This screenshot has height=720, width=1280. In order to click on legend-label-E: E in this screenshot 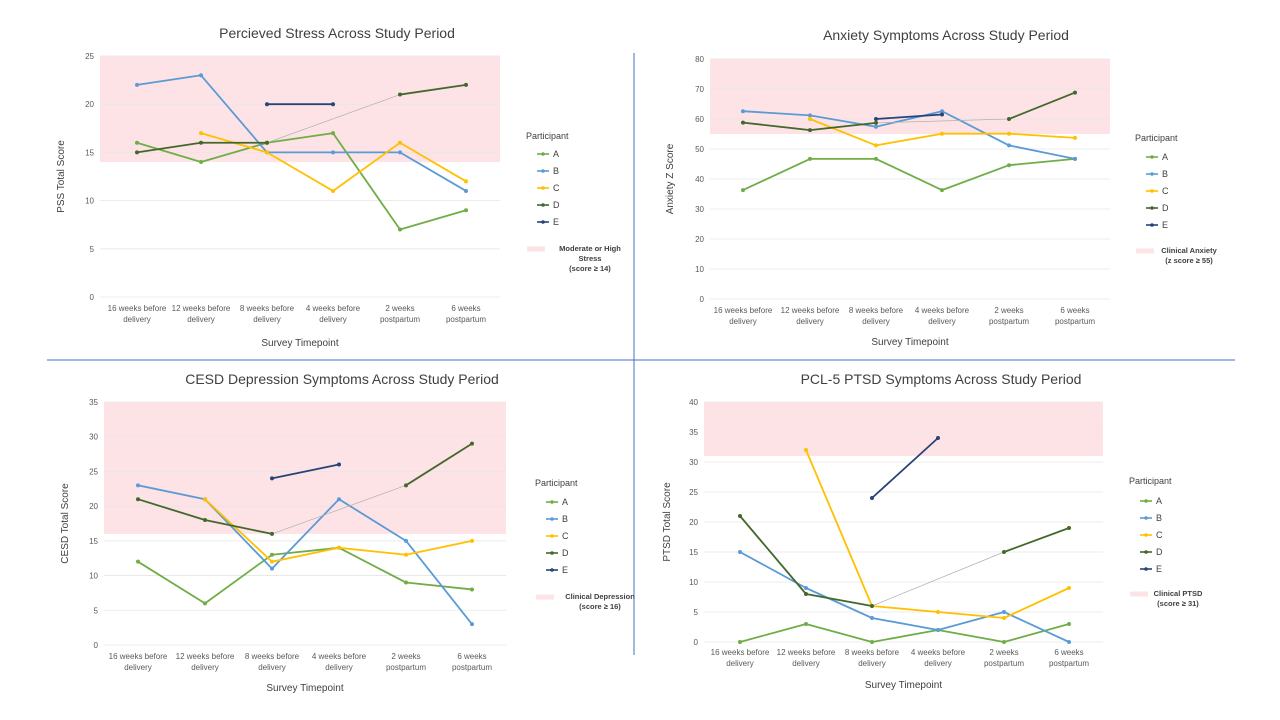, I will do `click(1159, 569)`.